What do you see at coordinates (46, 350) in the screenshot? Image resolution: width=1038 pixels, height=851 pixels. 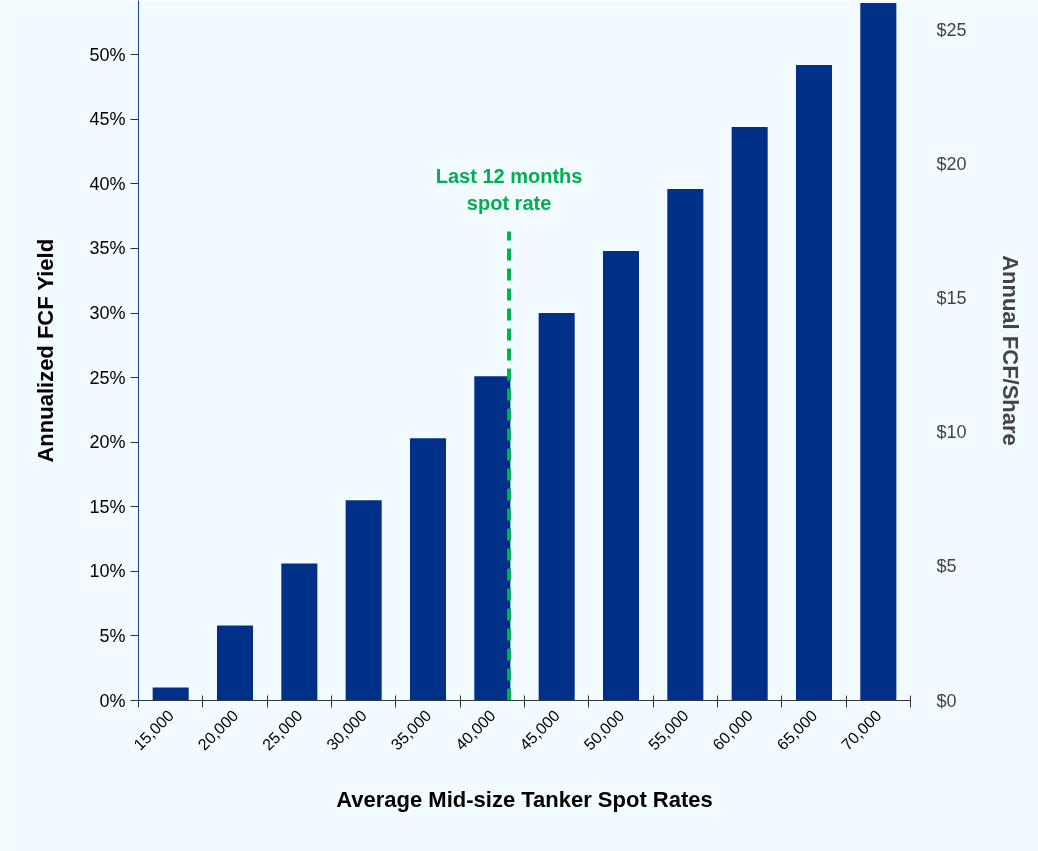 I see `y-axis-title: Annualized FCF Yield` at bounding box center [46, 350].